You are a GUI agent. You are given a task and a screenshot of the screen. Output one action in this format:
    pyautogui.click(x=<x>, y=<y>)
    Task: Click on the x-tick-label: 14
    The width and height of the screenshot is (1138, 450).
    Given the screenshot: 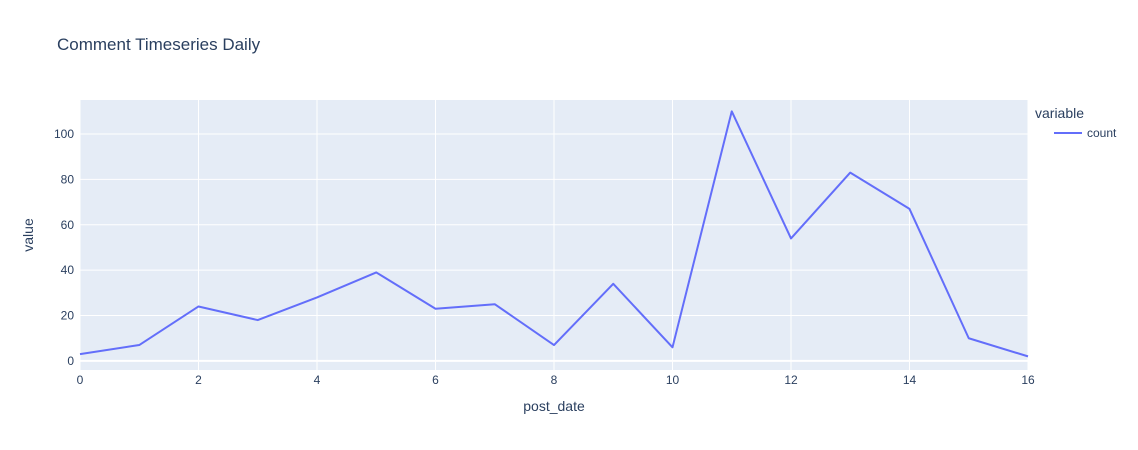 What is the action you would take?
    pyautogui.click(x=910, y=380)
    